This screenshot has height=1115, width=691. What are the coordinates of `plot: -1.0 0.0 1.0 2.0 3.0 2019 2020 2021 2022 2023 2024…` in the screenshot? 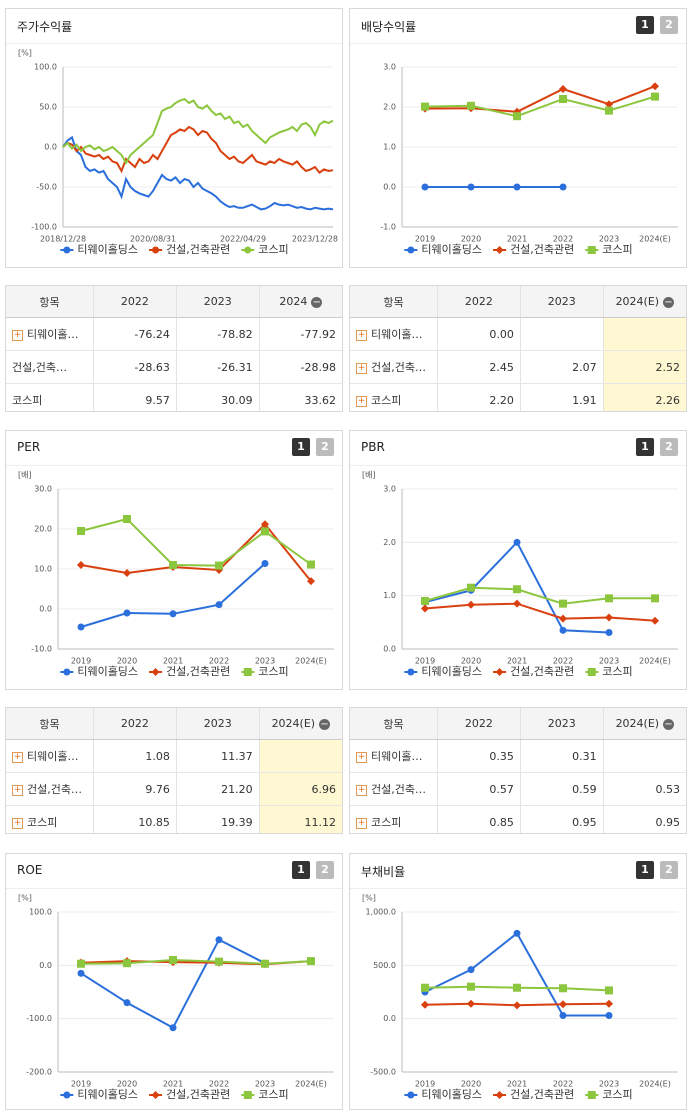 It's located at (529, 159).